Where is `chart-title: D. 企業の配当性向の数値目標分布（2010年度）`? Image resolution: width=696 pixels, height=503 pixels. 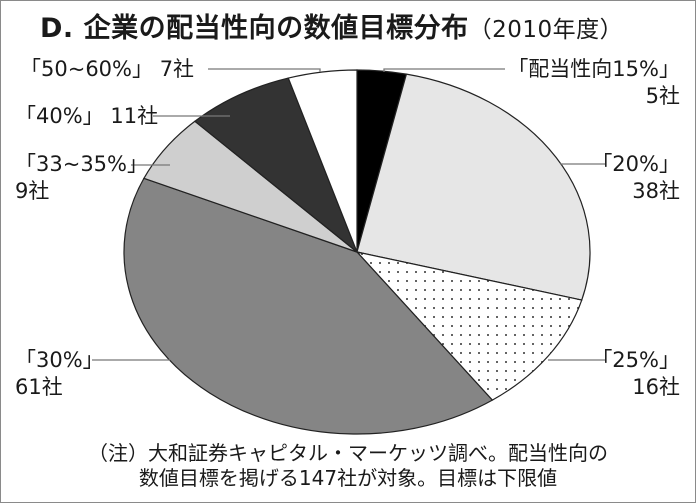
chart-title: D. 企業の配当性向の数値目標分布（2010年度） is located at coordinates (331, 25).